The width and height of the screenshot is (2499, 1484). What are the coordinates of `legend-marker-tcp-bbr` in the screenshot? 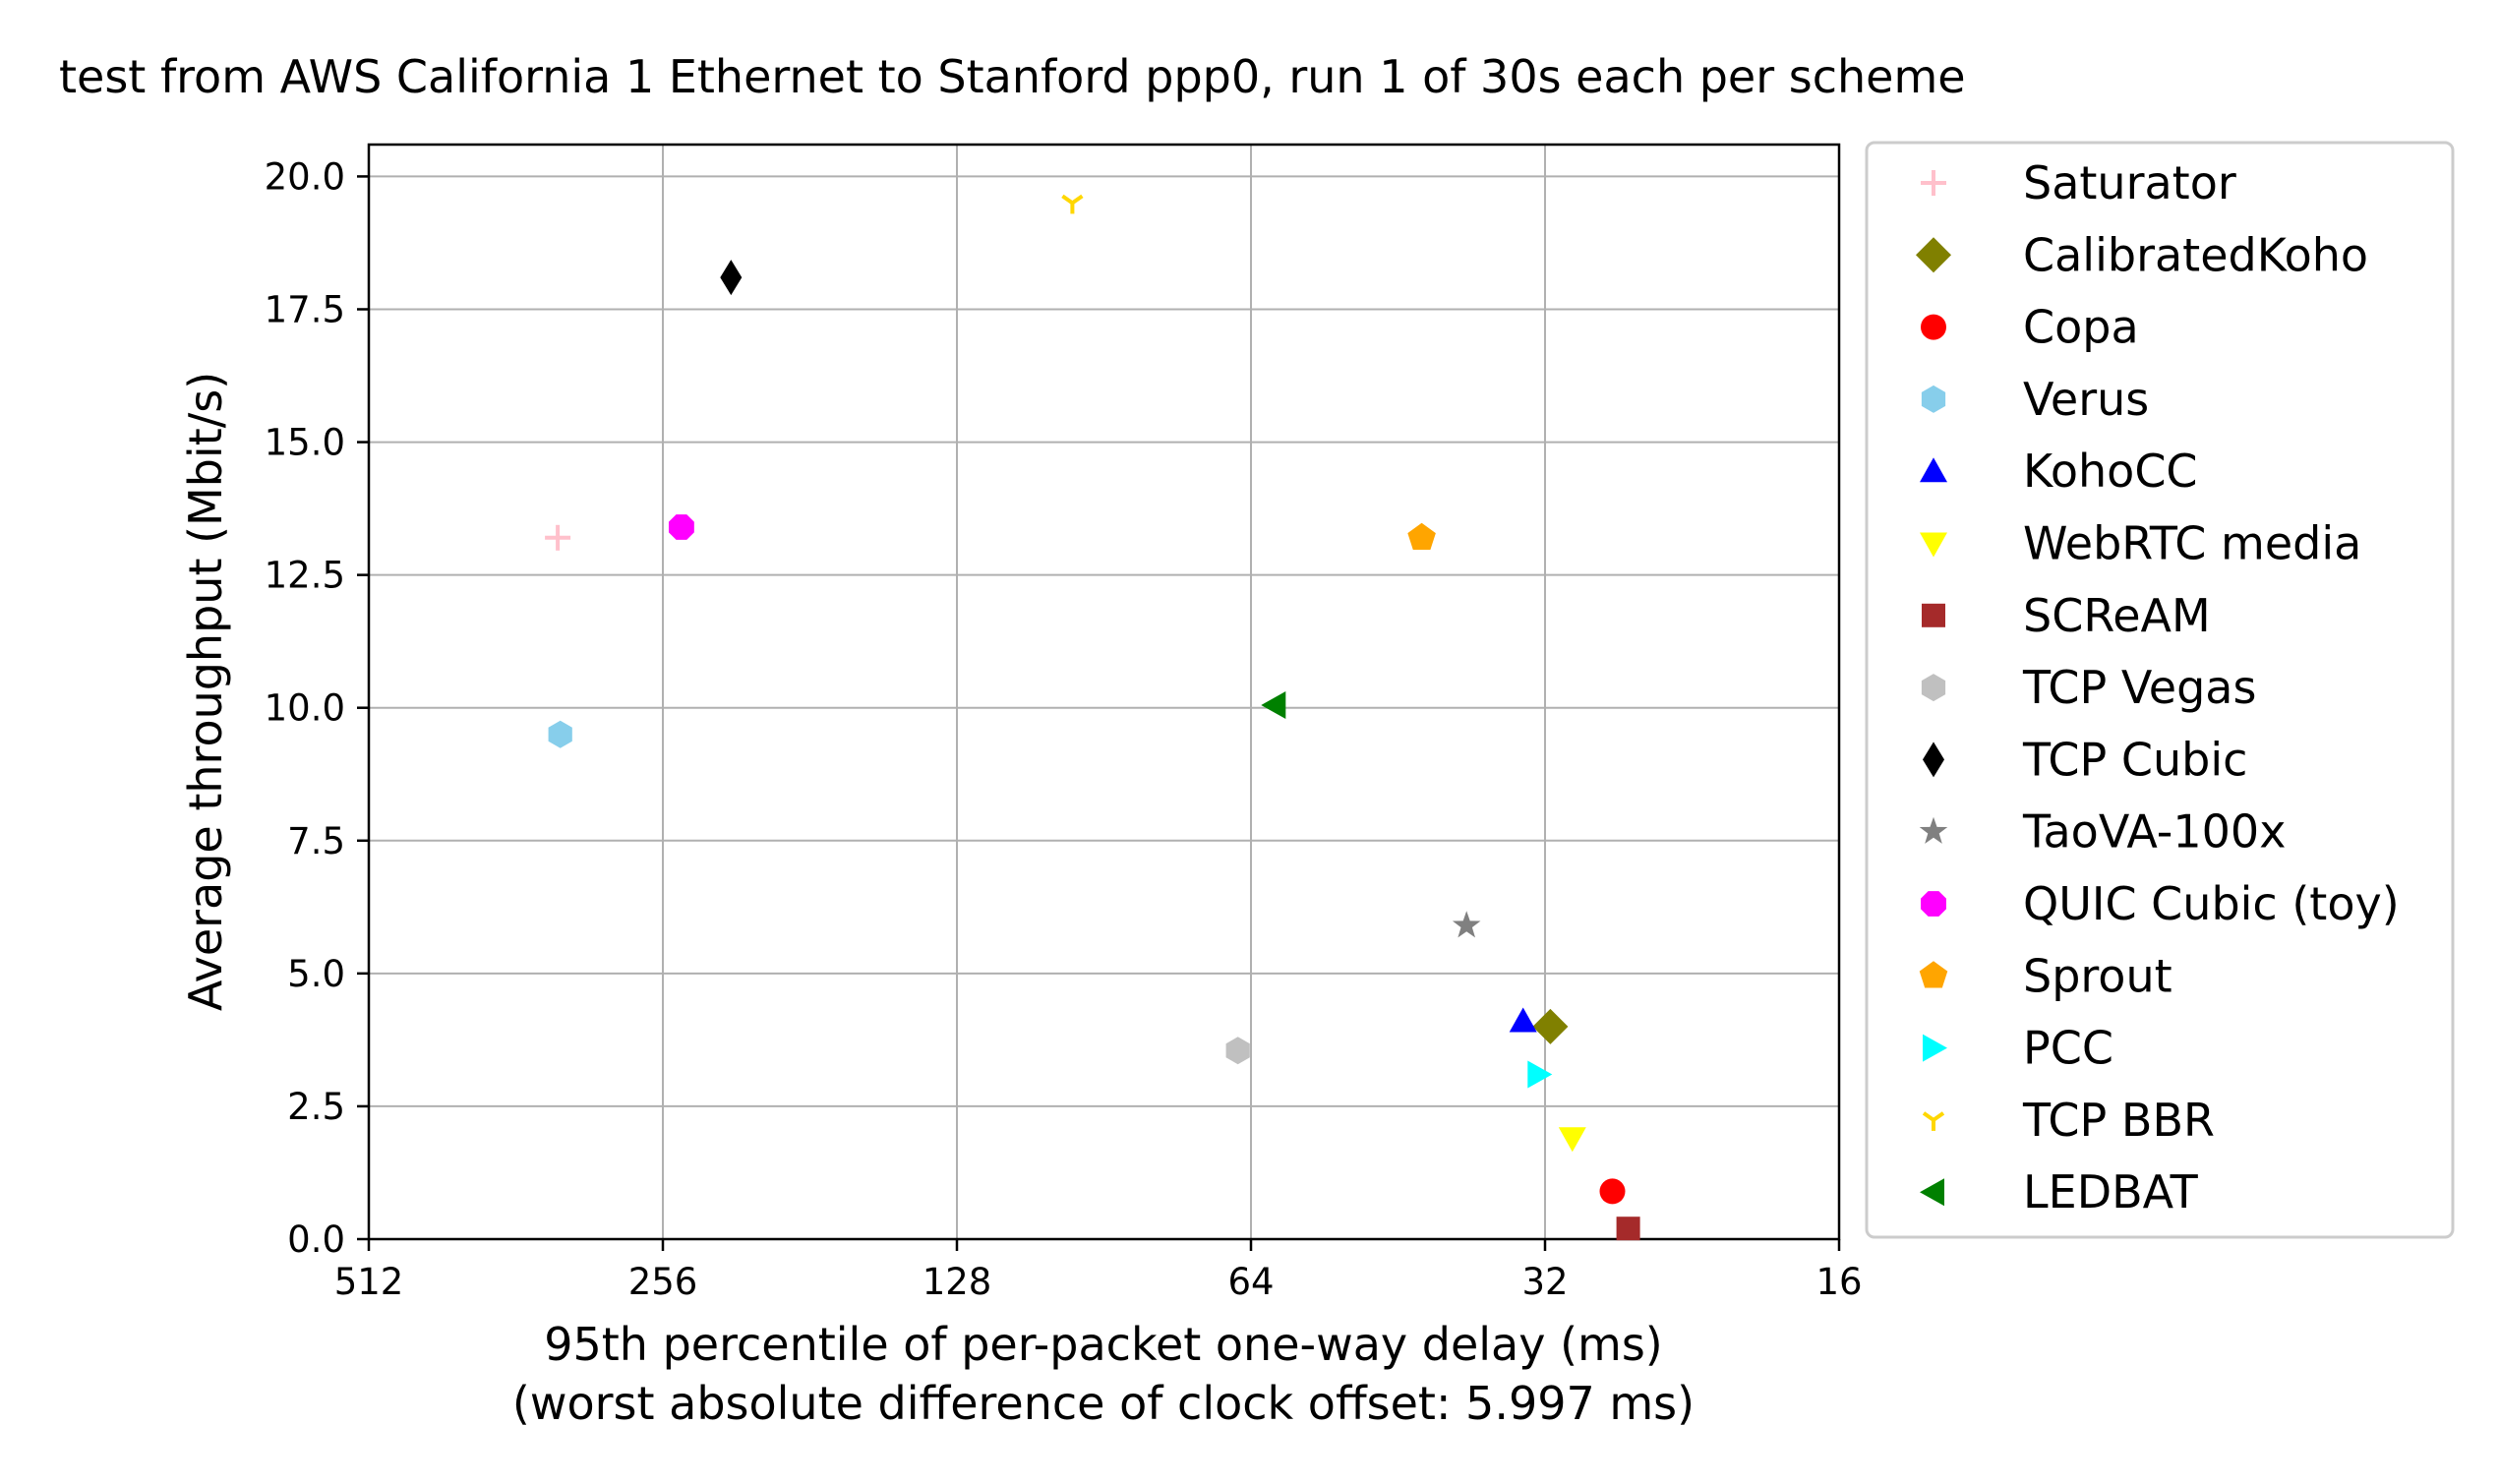 It's located at (1933, 1121).